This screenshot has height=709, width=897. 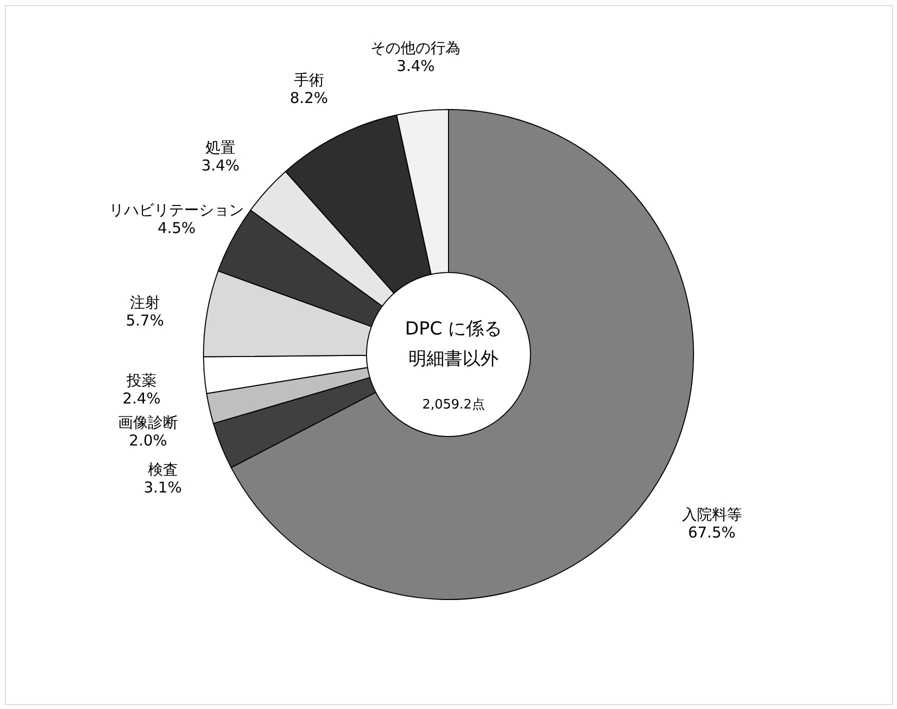 I want to click on text: 2,059.2点, so click(x=453, y=405).